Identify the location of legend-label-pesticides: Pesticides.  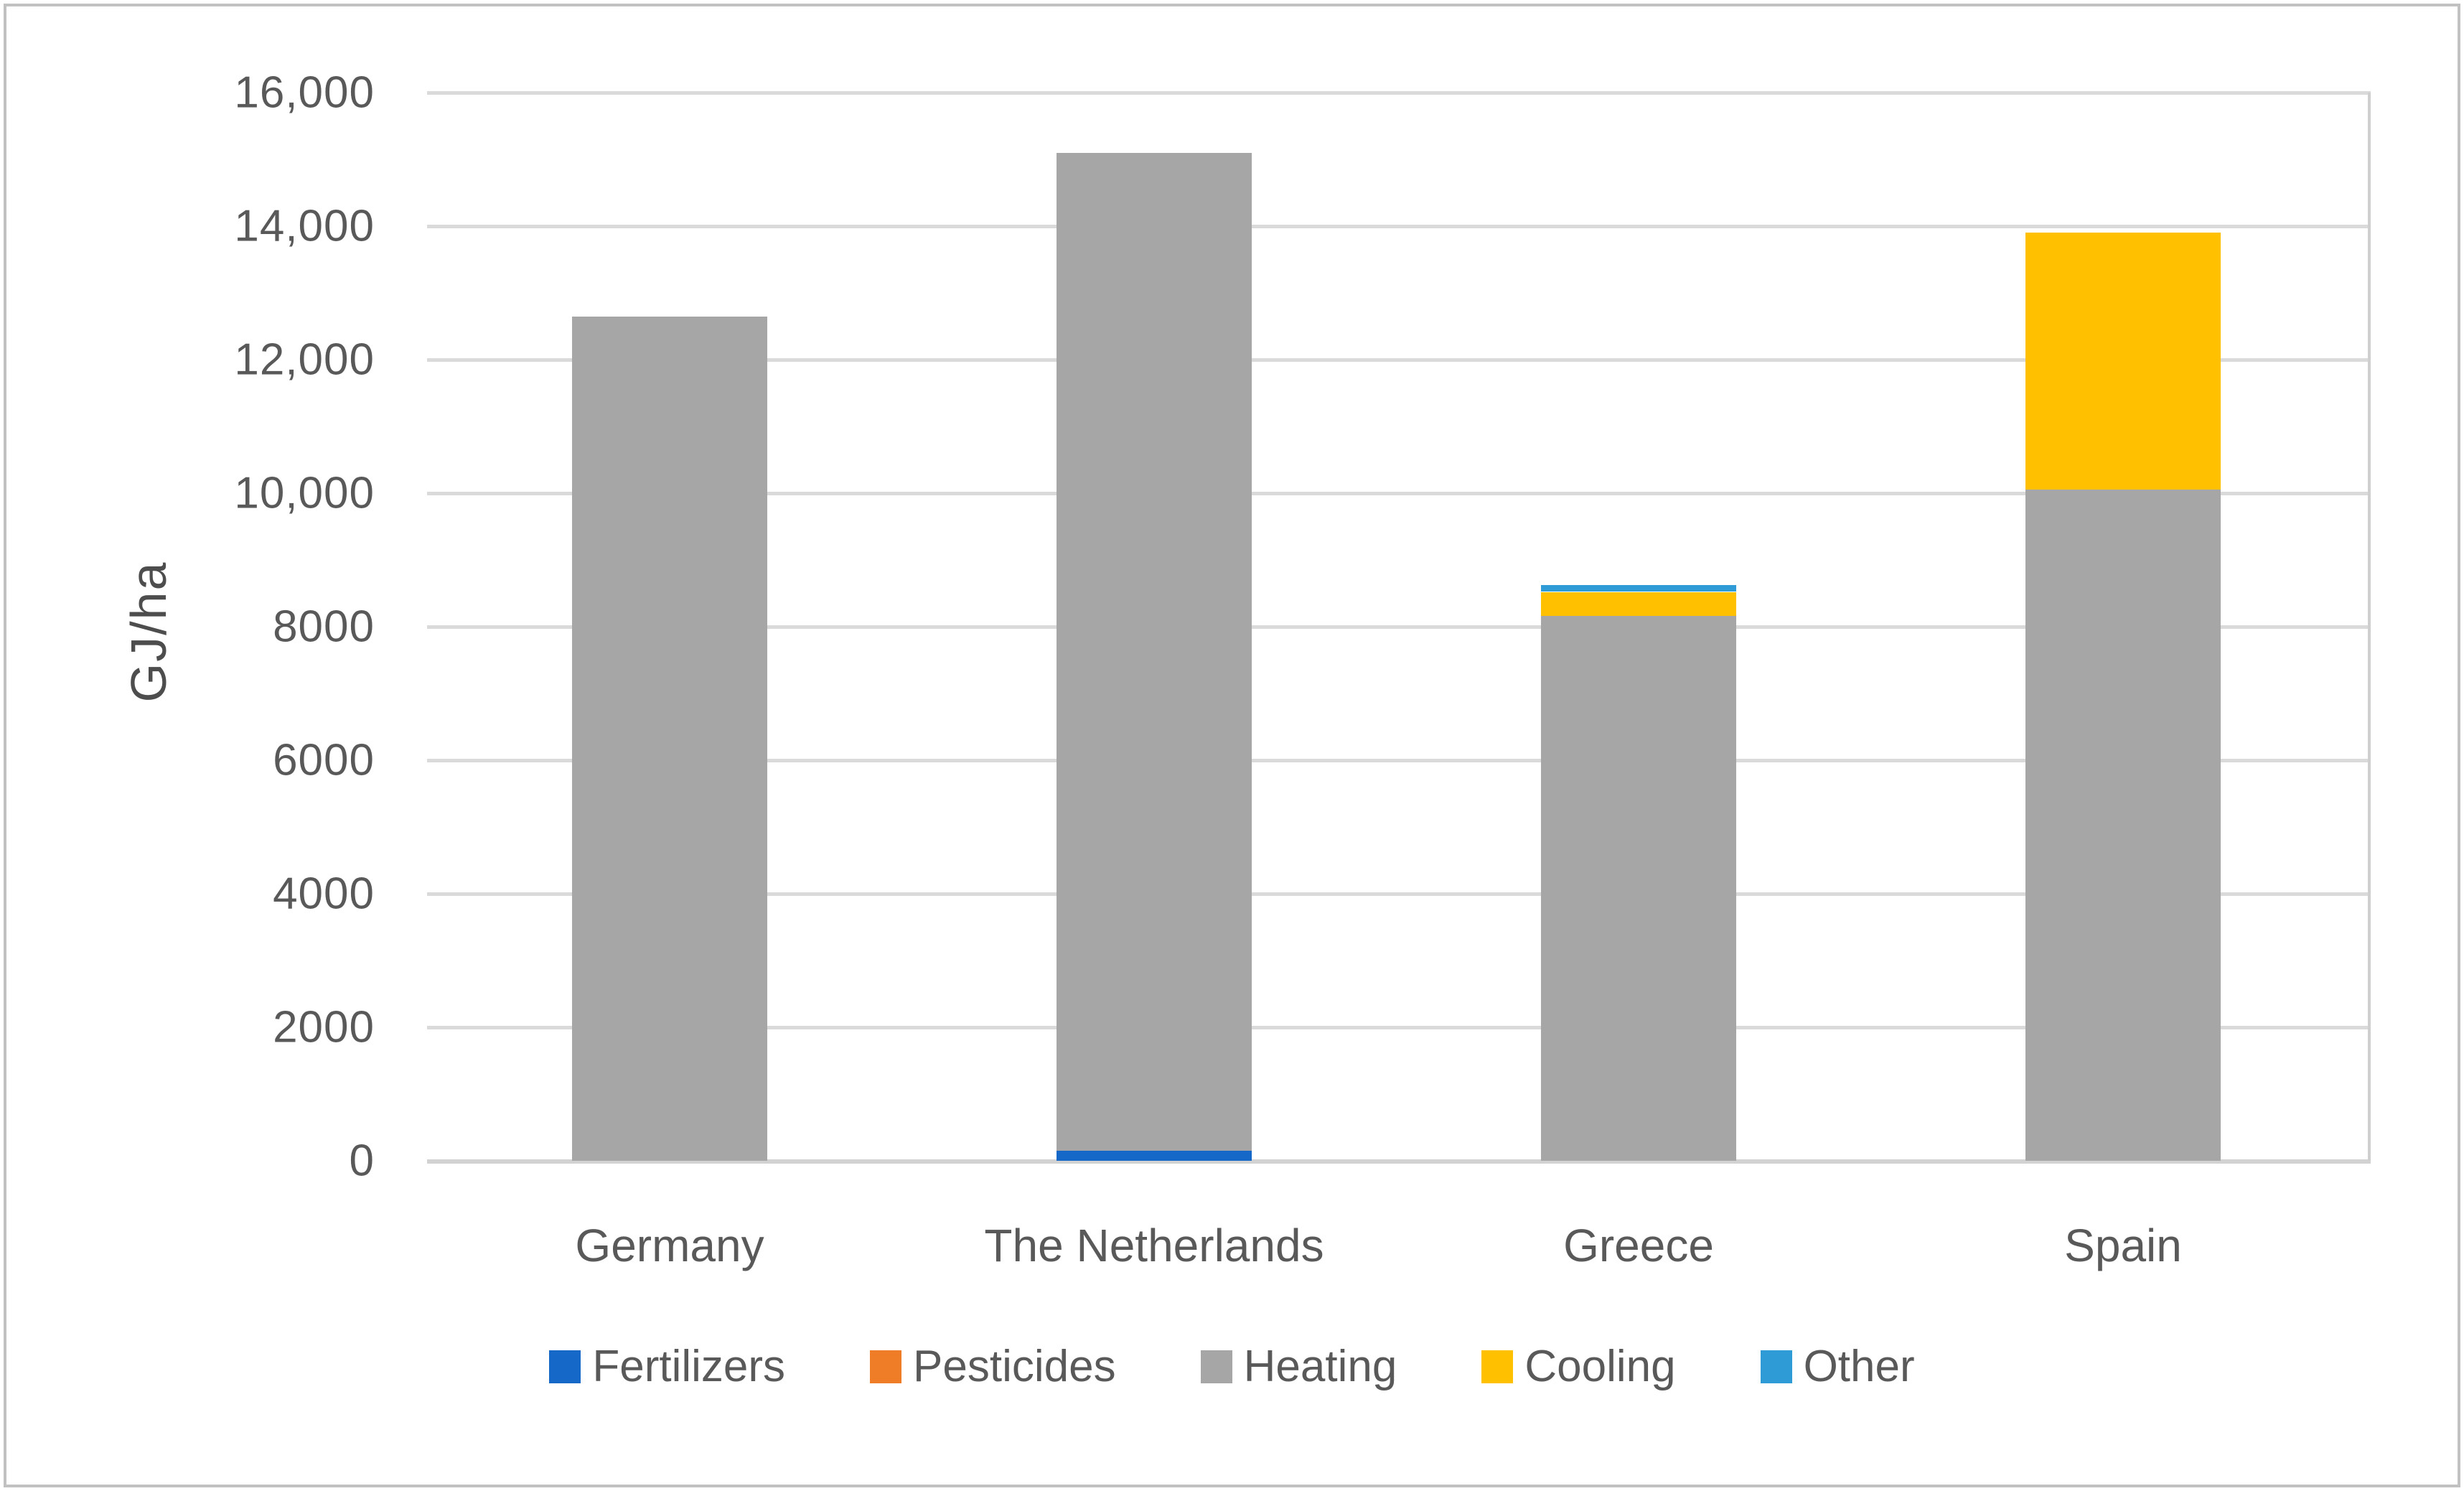
(1014, 1366).